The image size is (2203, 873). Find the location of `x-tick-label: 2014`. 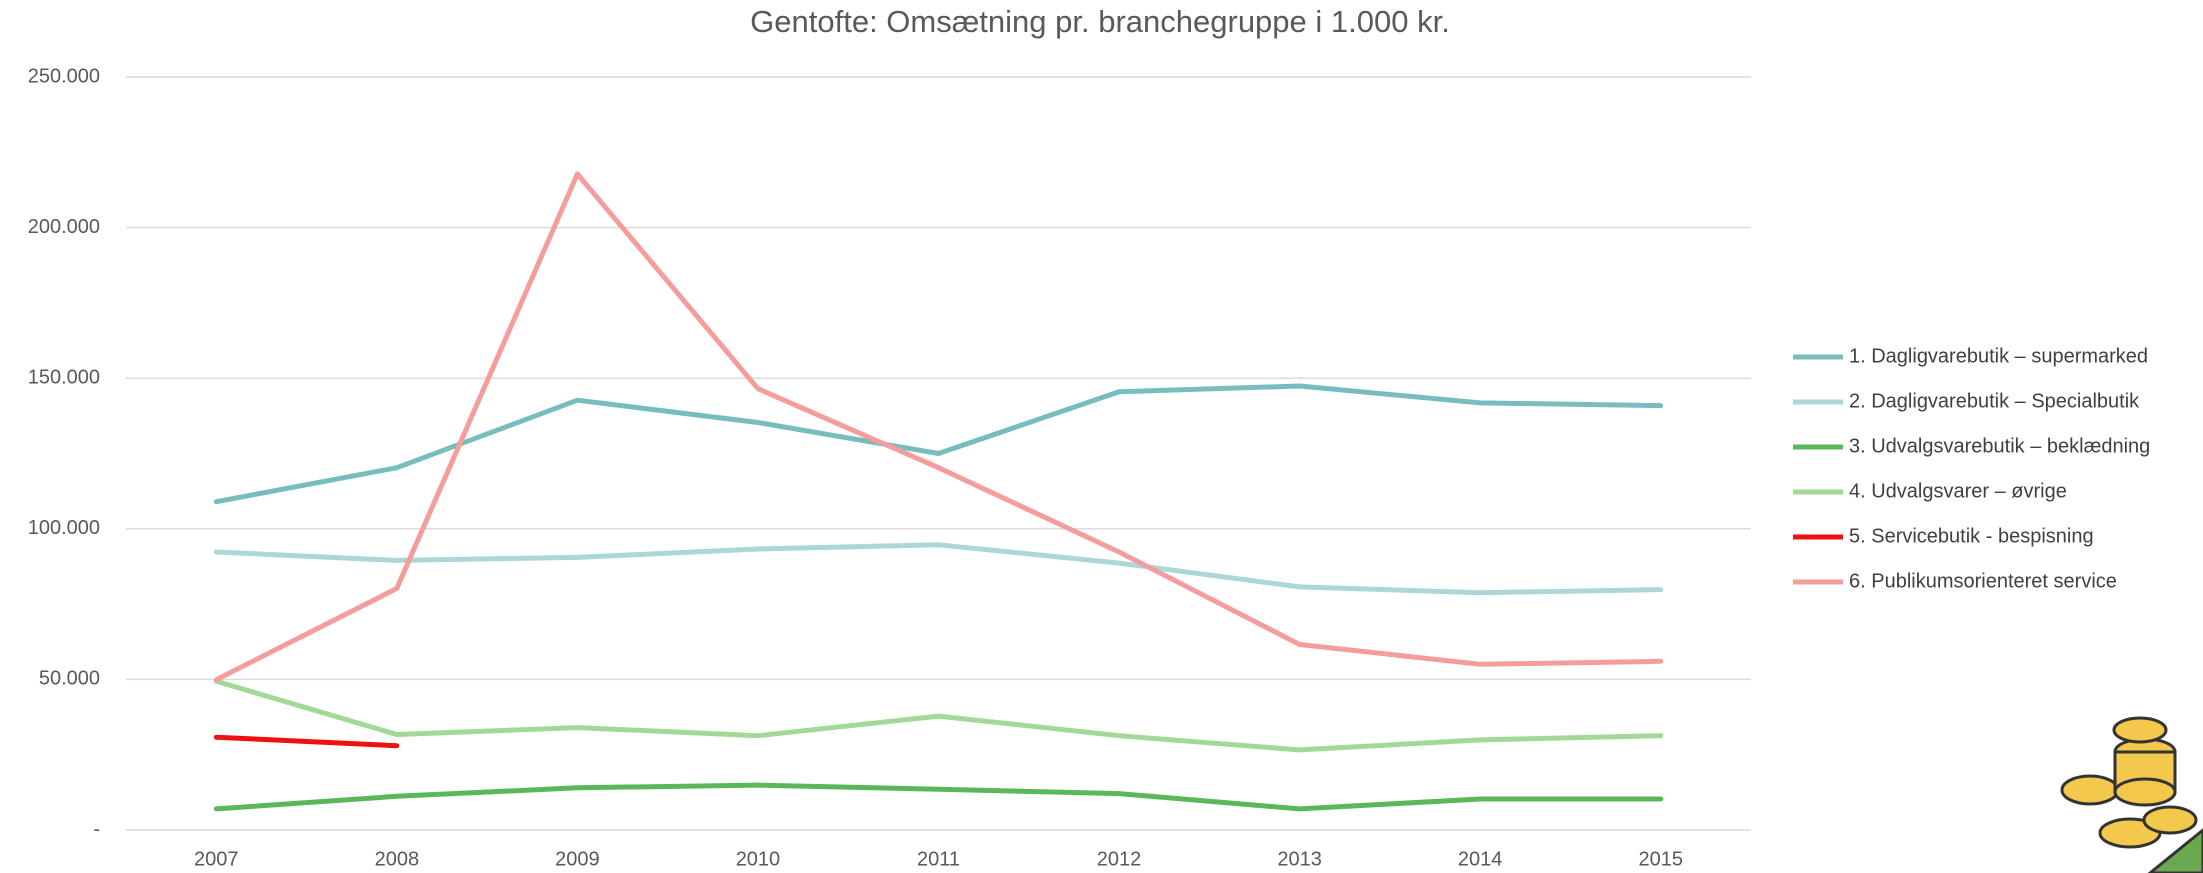

x-tick-label: 2014 is located at coordinates (1480, 859).